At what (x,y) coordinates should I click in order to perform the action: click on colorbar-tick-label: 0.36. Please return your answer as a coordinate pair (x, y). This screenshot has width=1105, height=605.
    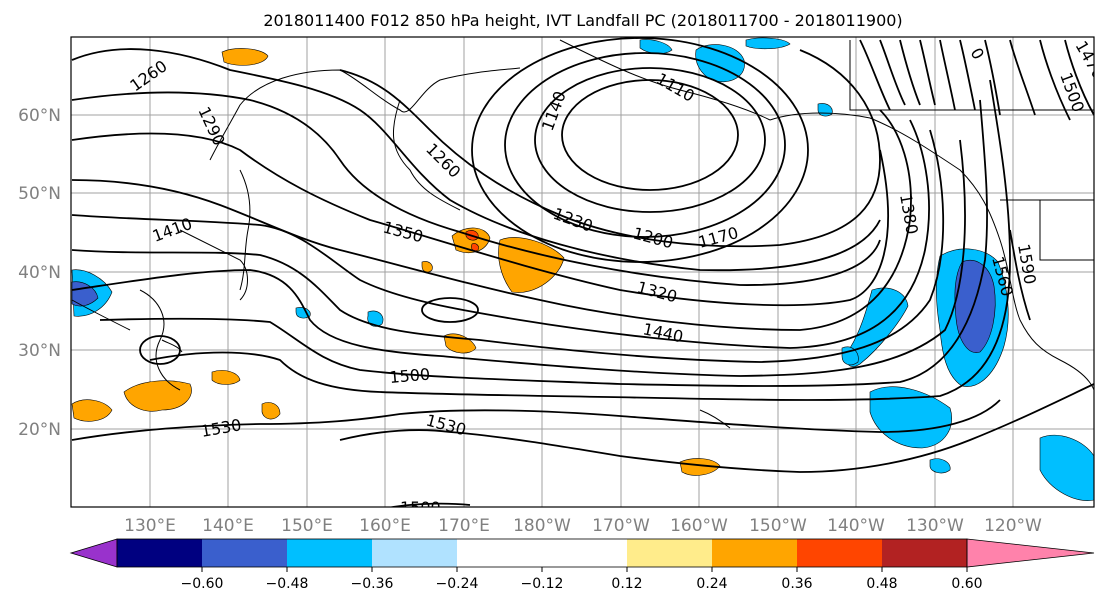
    Looking at the image, I should click on (796, 584).